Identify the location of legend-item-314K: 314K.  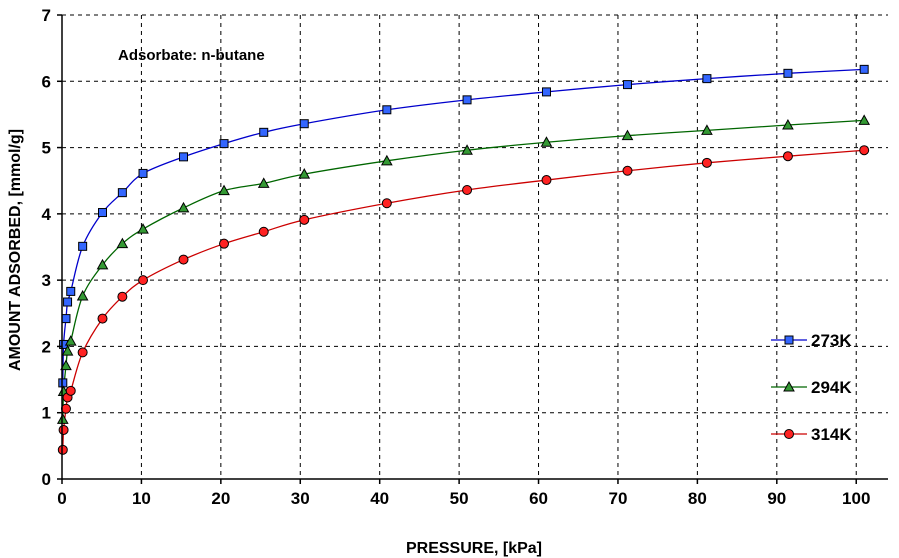
(811, 434).